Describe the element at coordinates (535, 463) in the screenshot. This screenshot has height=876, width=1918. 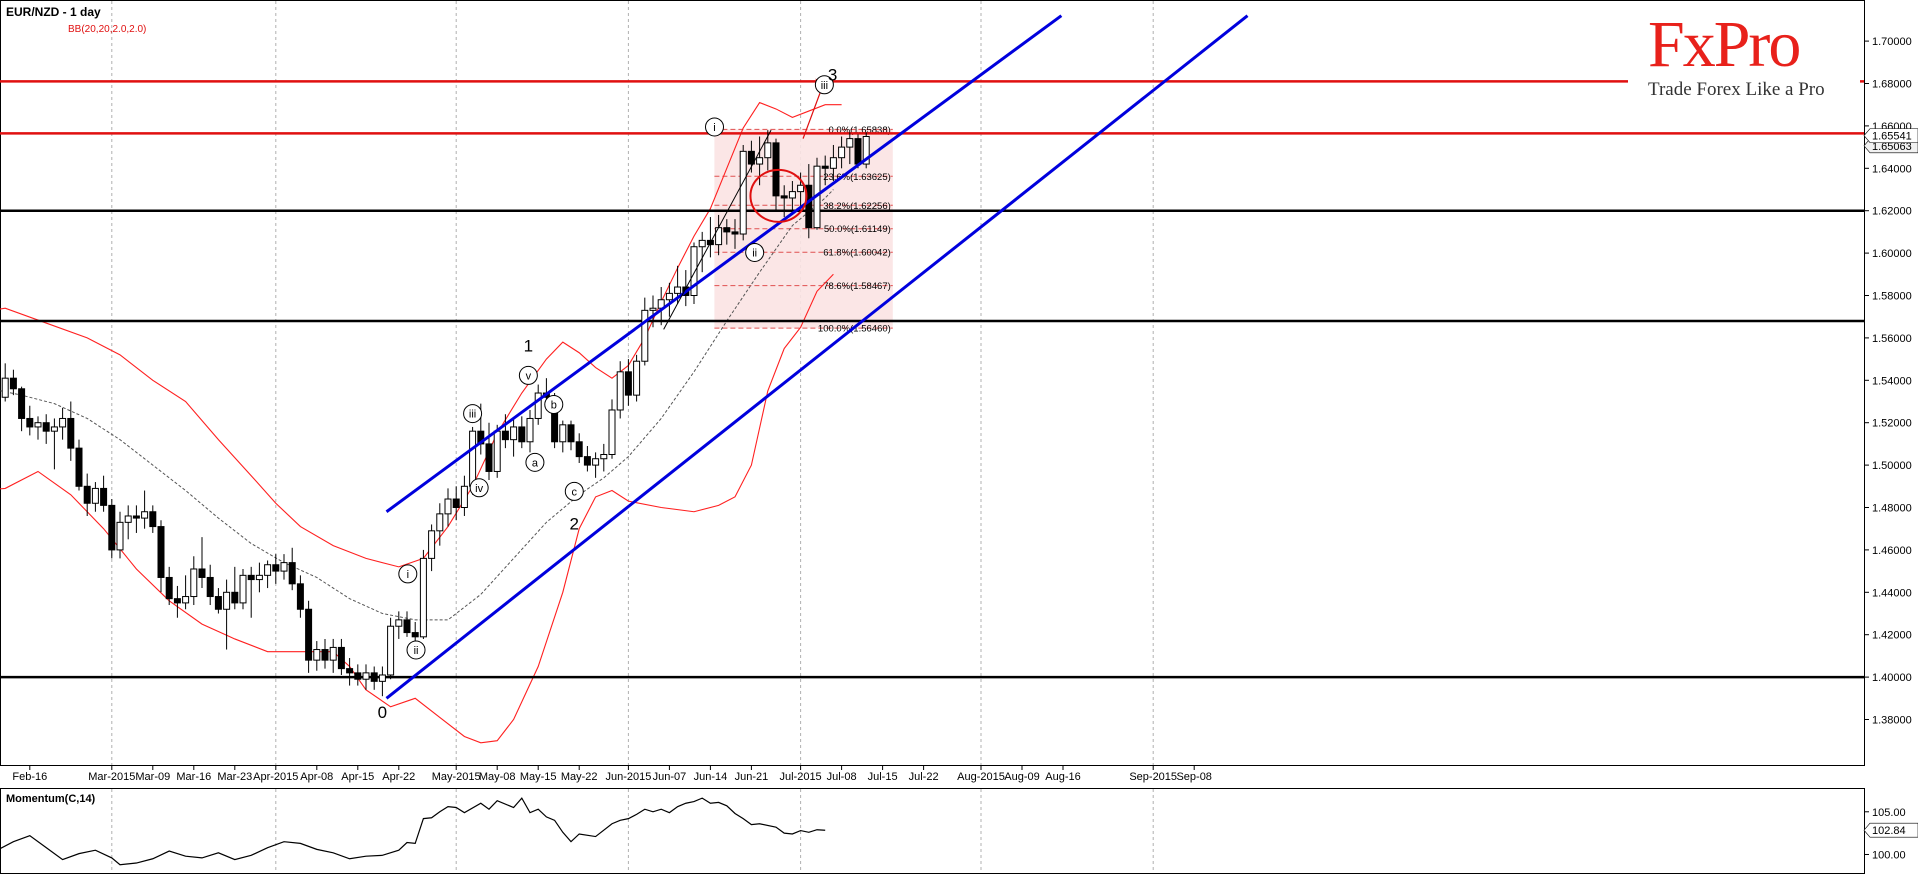
I see `wave-label: a` at that location.